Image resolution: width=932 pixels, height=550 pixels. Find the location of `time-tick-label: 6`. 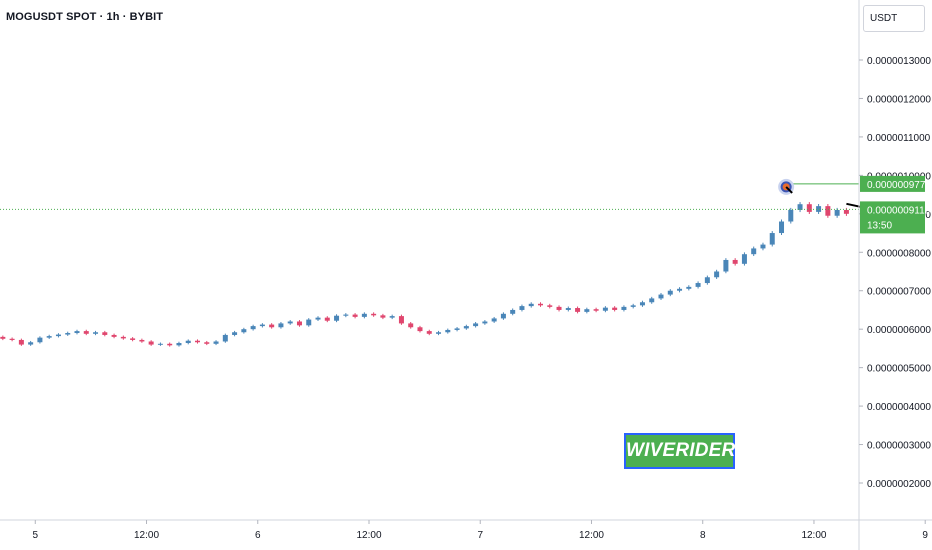

time-tick-label: 6 is located at coordinates (258, 535).